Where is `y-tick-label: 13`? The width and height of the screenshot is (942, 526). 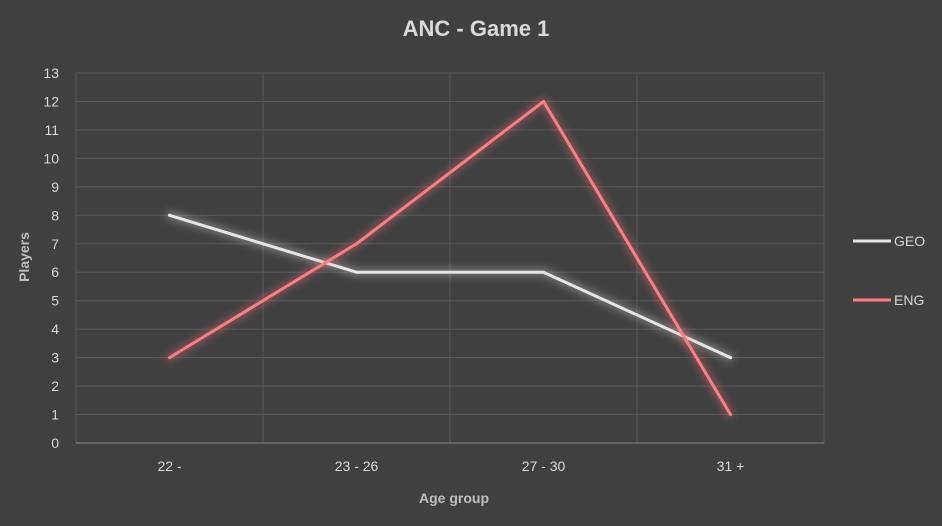 y-tick-label: 13 is located at coordinates (51, 73).